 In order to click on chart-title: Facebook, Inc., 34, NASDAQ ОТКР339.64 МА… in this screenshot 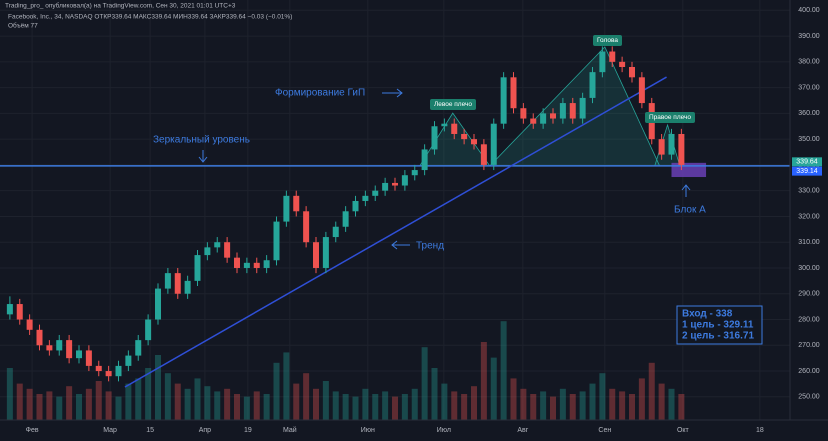, I will do `click(150, 17)`.